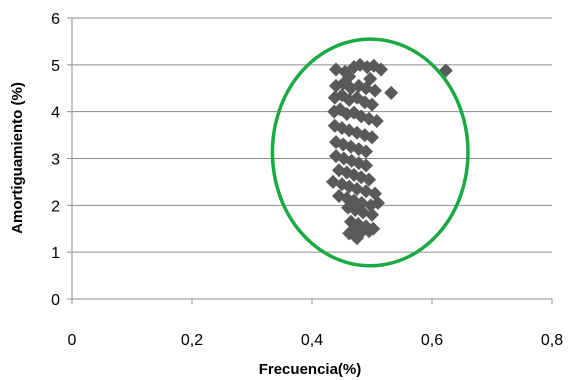 The height and width of the screenshot is (380, 569). What do you see at coordinates (55, 113) in the screenshot?
I see `y-tick-label: 4` at bounding box center [55, 113].